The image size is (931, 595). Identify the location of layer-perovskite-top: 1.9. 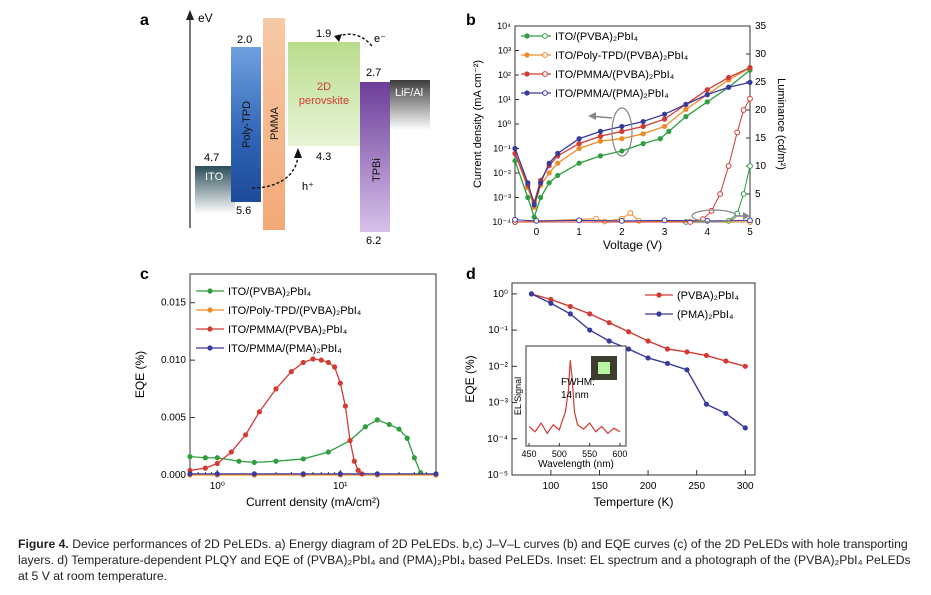
(323, 34).